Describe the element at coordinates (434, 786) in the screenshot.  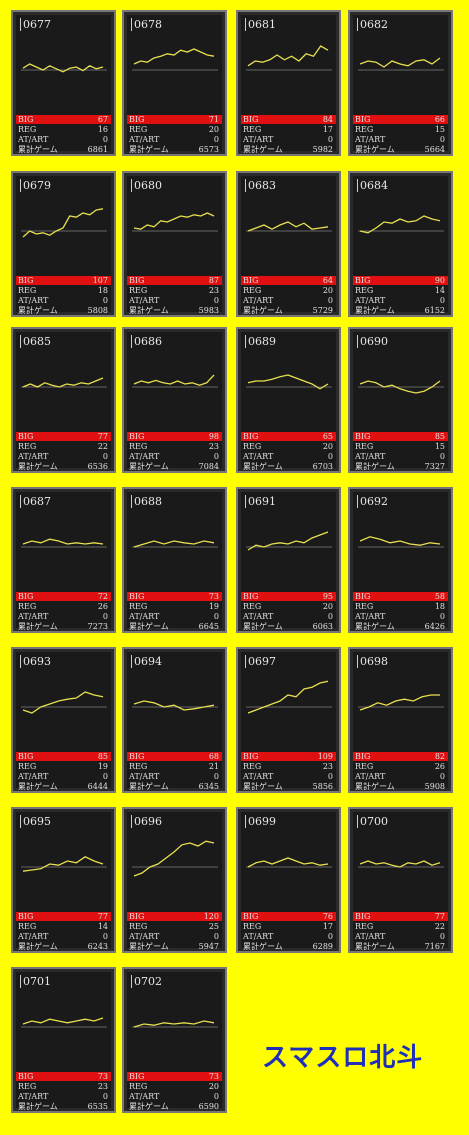
I see `games-value: 5908` at that location.